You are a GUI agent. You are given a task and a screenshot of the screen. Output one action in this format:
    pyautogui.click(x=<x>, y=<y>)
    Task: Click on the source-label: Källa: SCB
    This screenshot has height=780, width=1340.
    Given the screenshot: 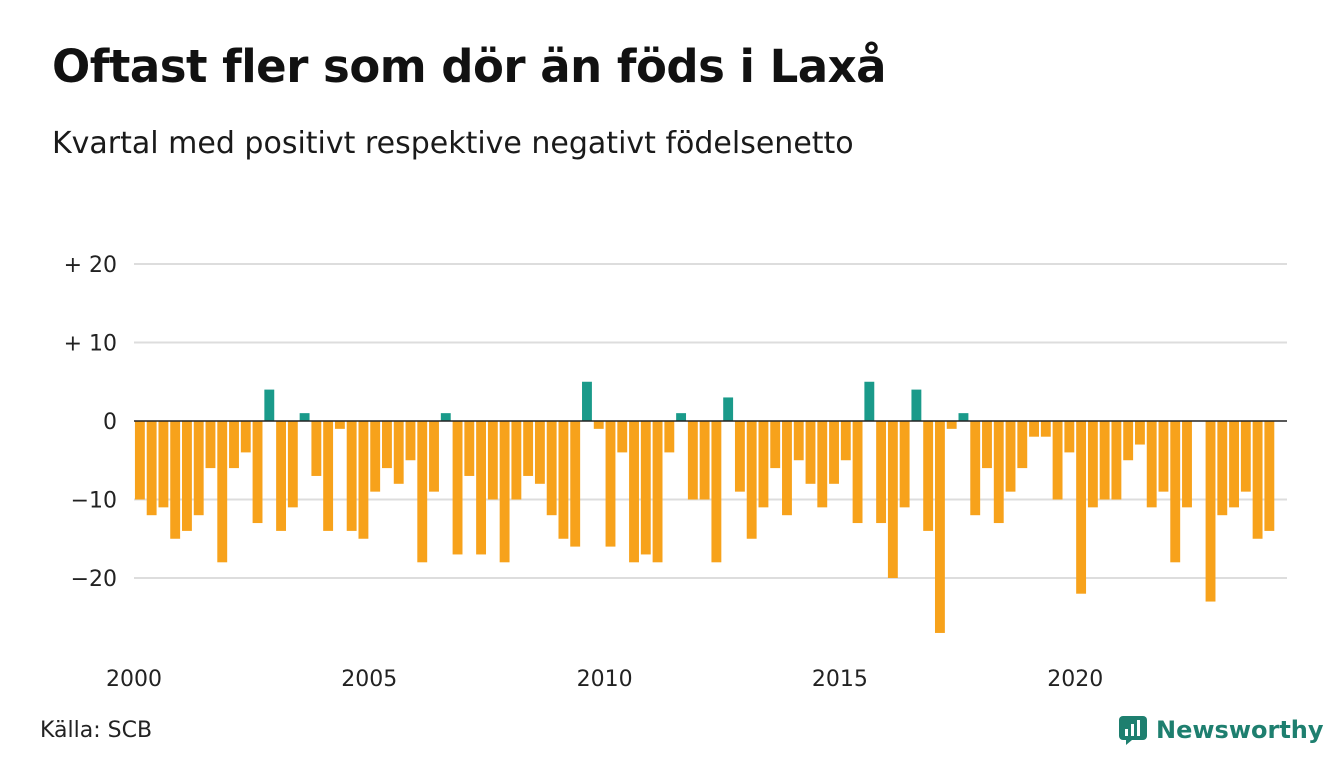 What is the action you would take?
    pyautogui.click(x=96, y=730)
    